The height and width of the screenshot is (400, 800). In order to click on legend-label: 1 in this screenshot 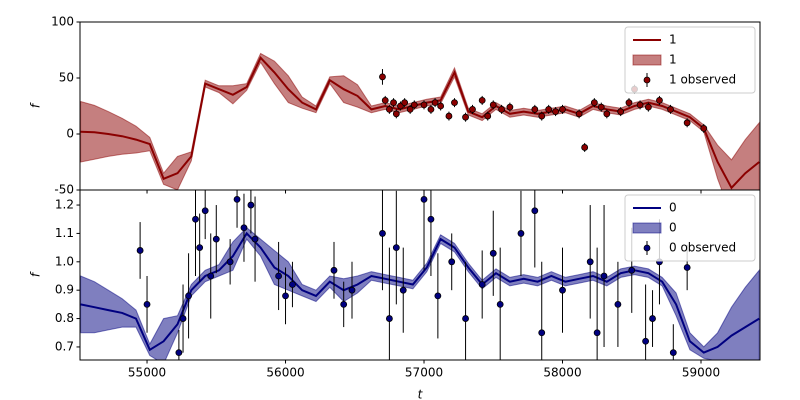, I will do `click(673, 40)`.